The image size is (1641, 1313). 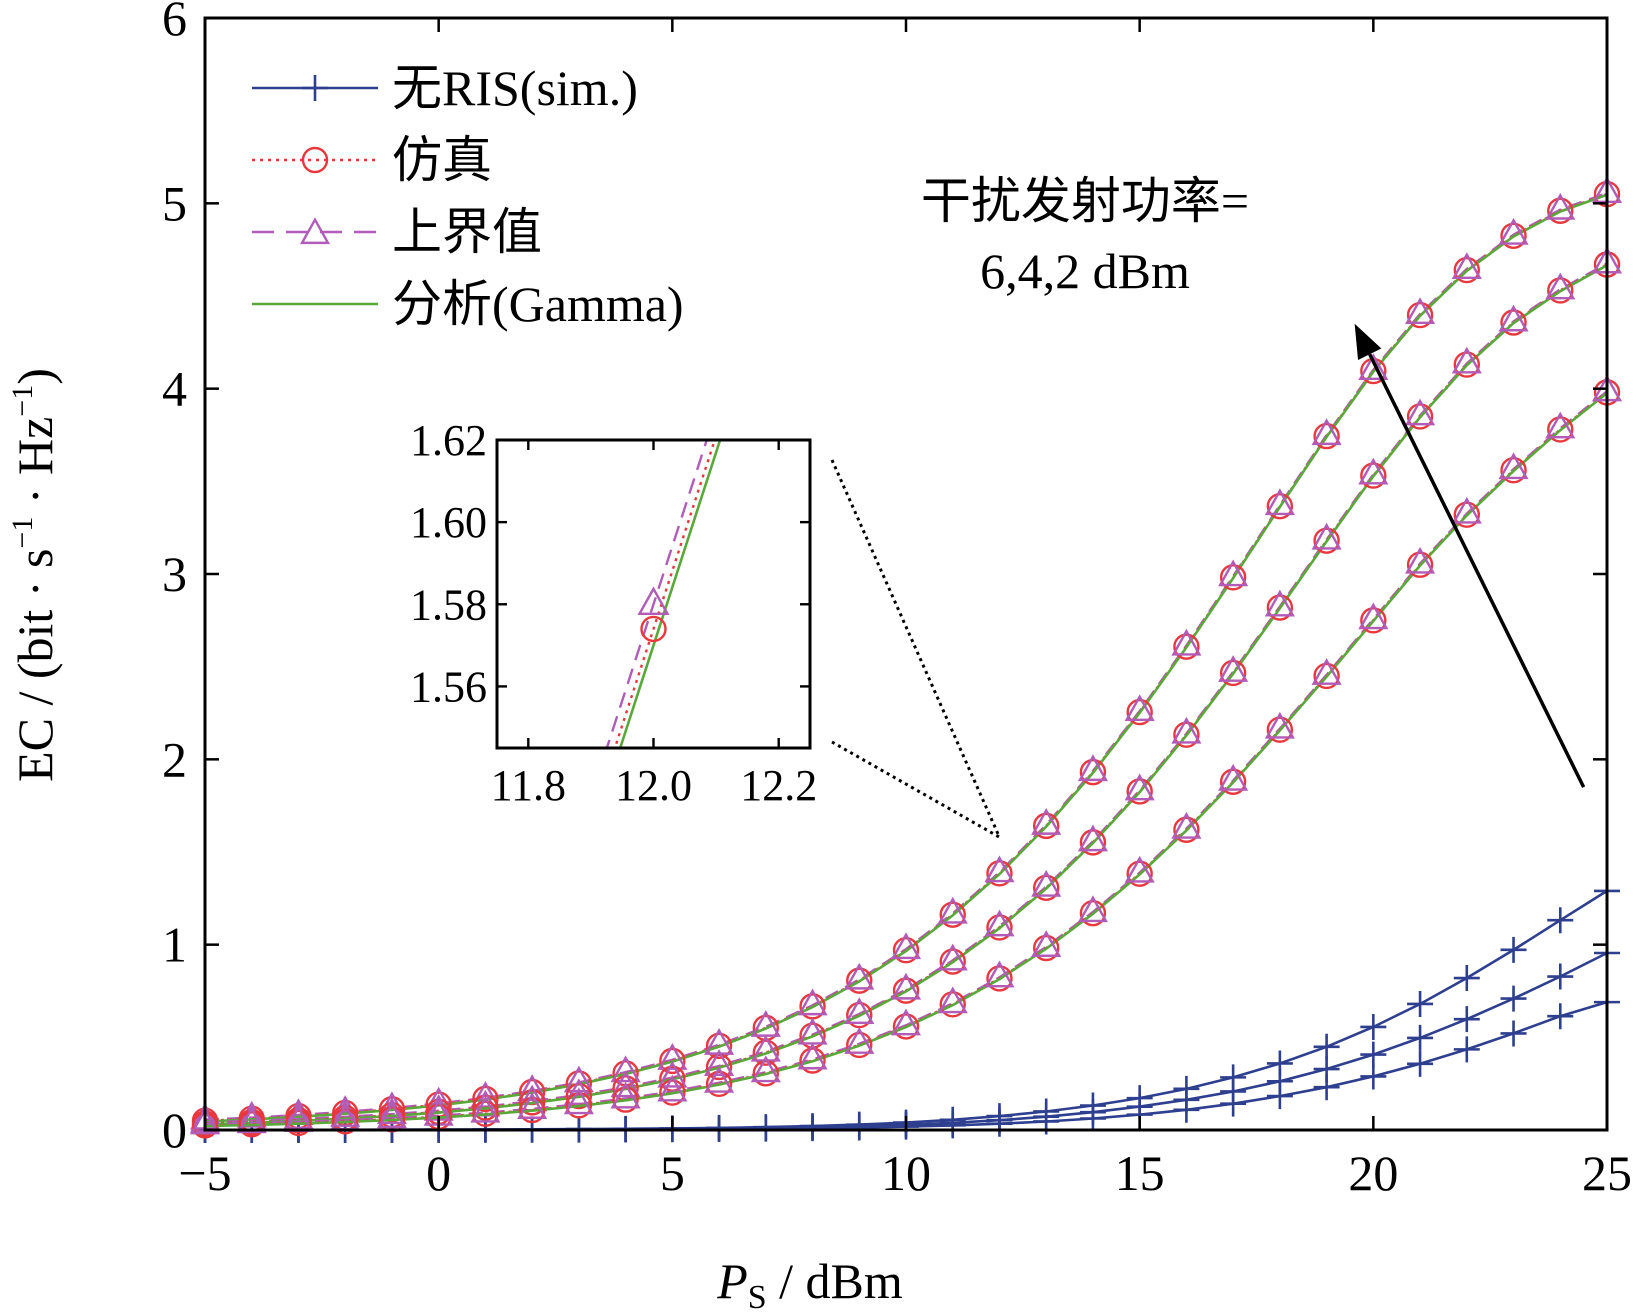 I want to click on svg-text: PS / dBm, so click(x=809, y=1283).